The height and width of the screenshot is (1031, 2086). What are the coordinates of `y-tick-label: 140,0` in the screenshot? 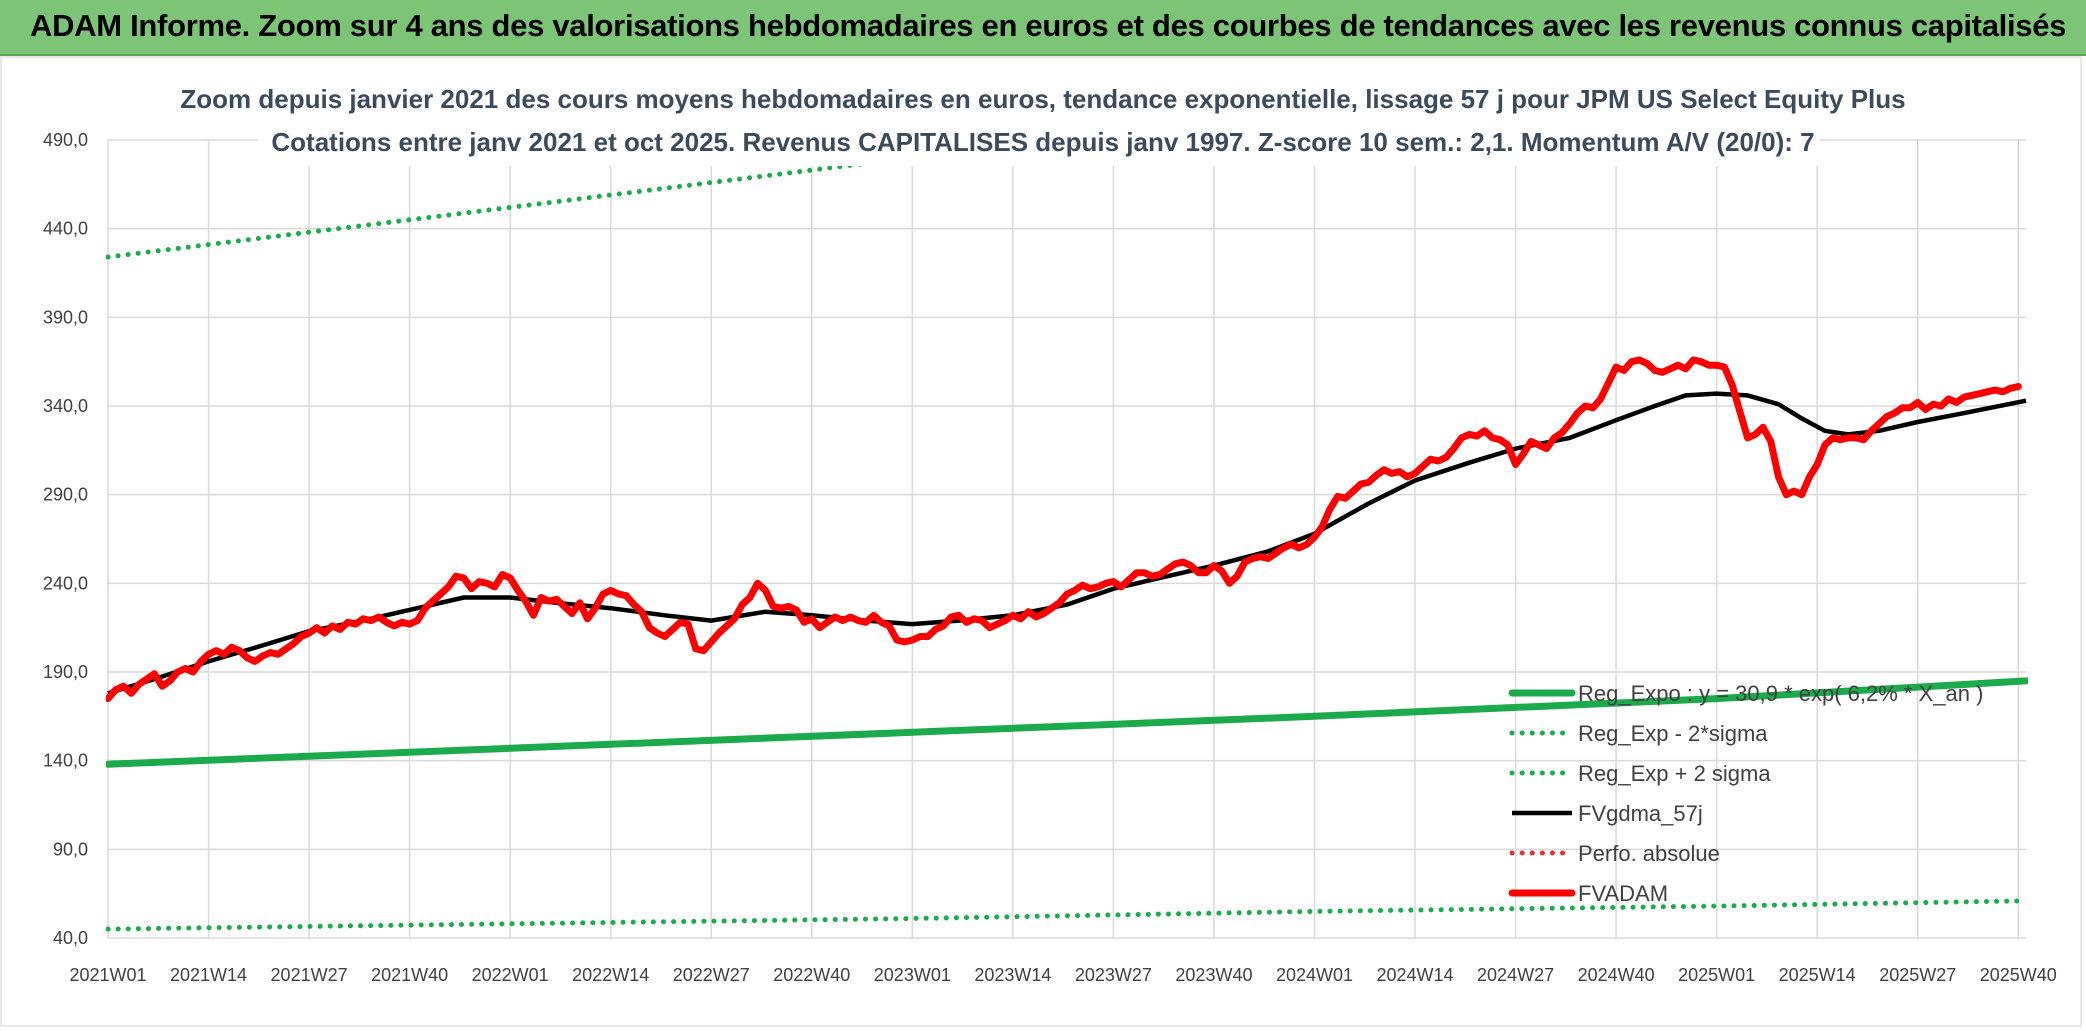 It's located at (65, 761).